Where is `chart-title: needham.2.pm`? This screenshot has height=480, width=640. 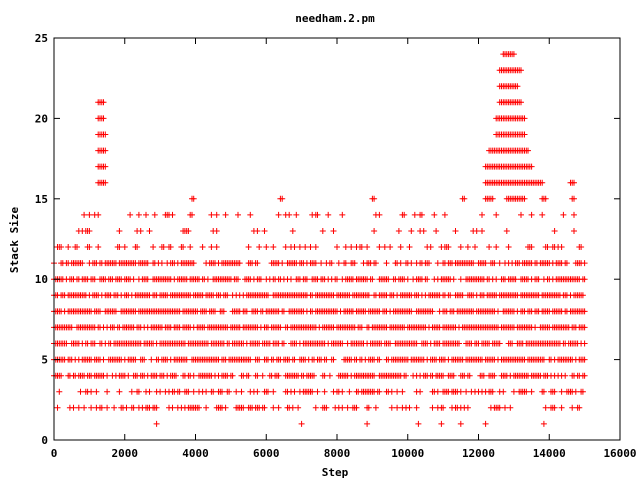
chart-title: needham.2.pm is located at coordinates (335, 18).